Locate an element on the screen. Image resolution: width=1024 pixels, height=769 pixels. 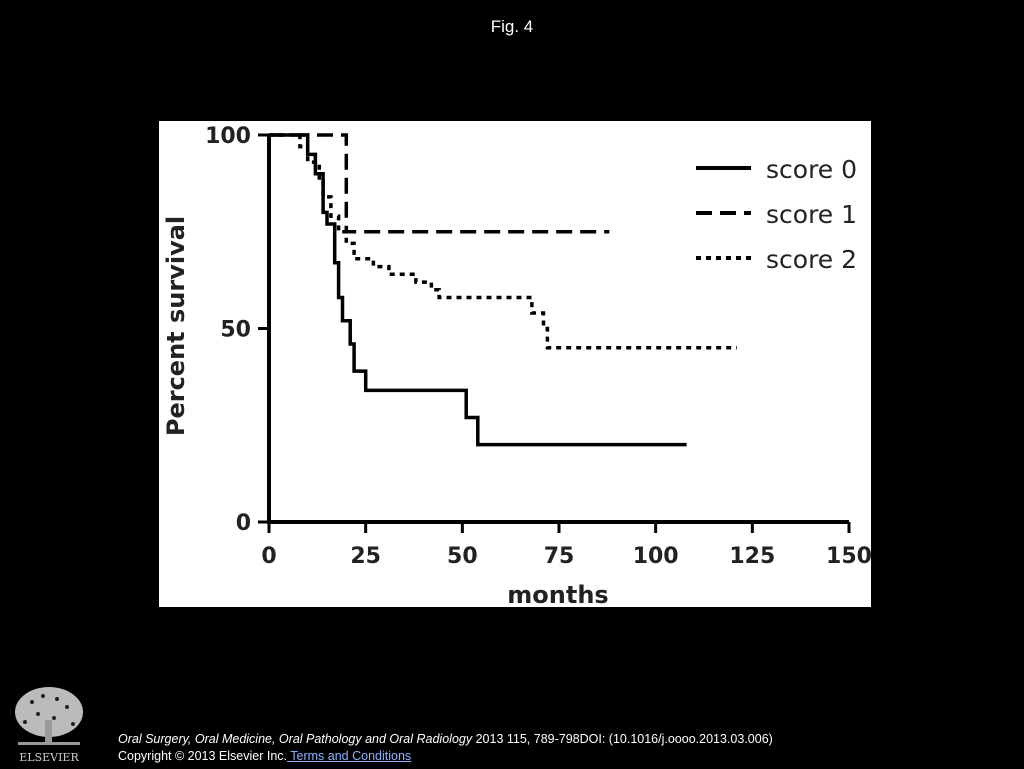
y-tick-label: 50 is located at coordinates (235, 330).